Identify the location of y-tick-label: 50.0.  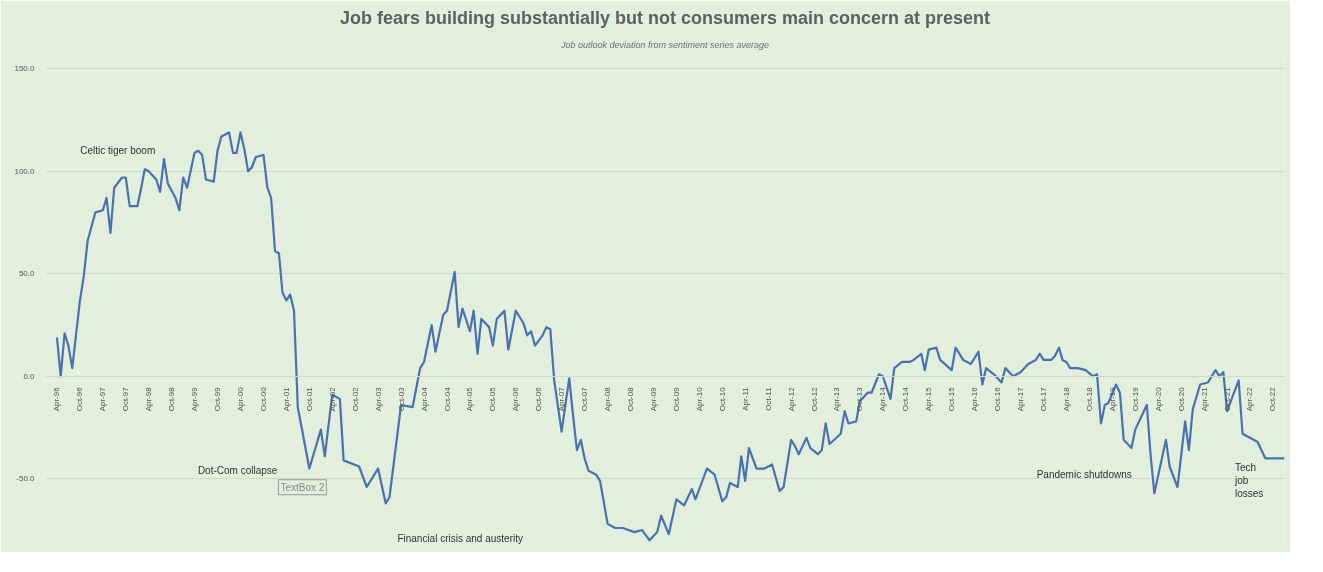
(27, 274).